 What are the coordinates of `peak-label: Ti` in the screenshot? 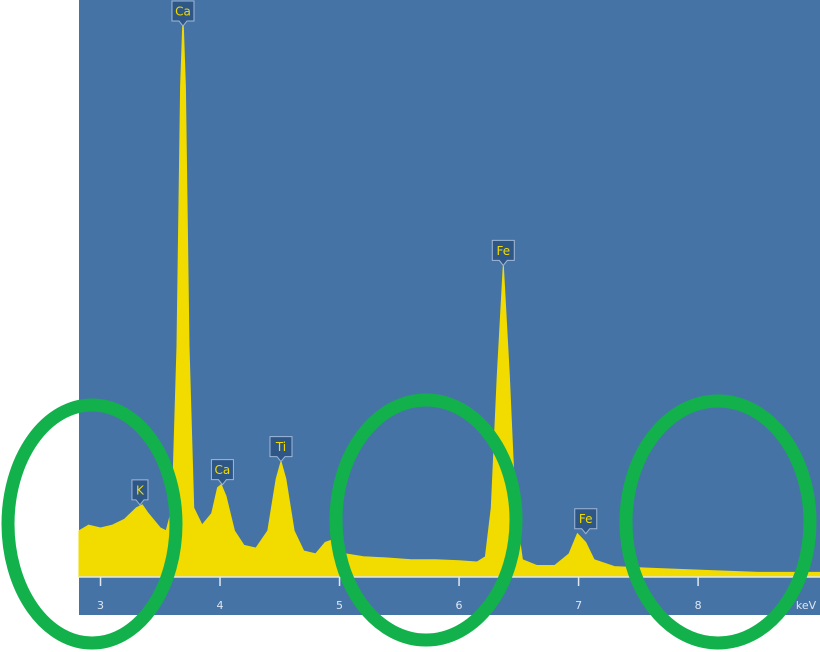 It's located at (281, 449).